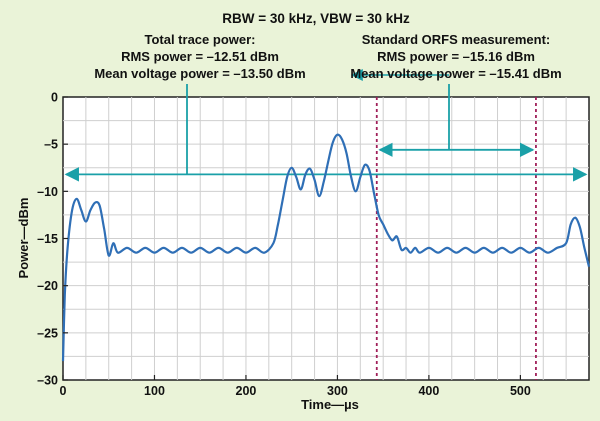 Image resolution: width=600 pixels, height=421 pixels. Describe the element at coordinates (47, 239) in the screenshot. I see `y-tick-label: –15` at that location.